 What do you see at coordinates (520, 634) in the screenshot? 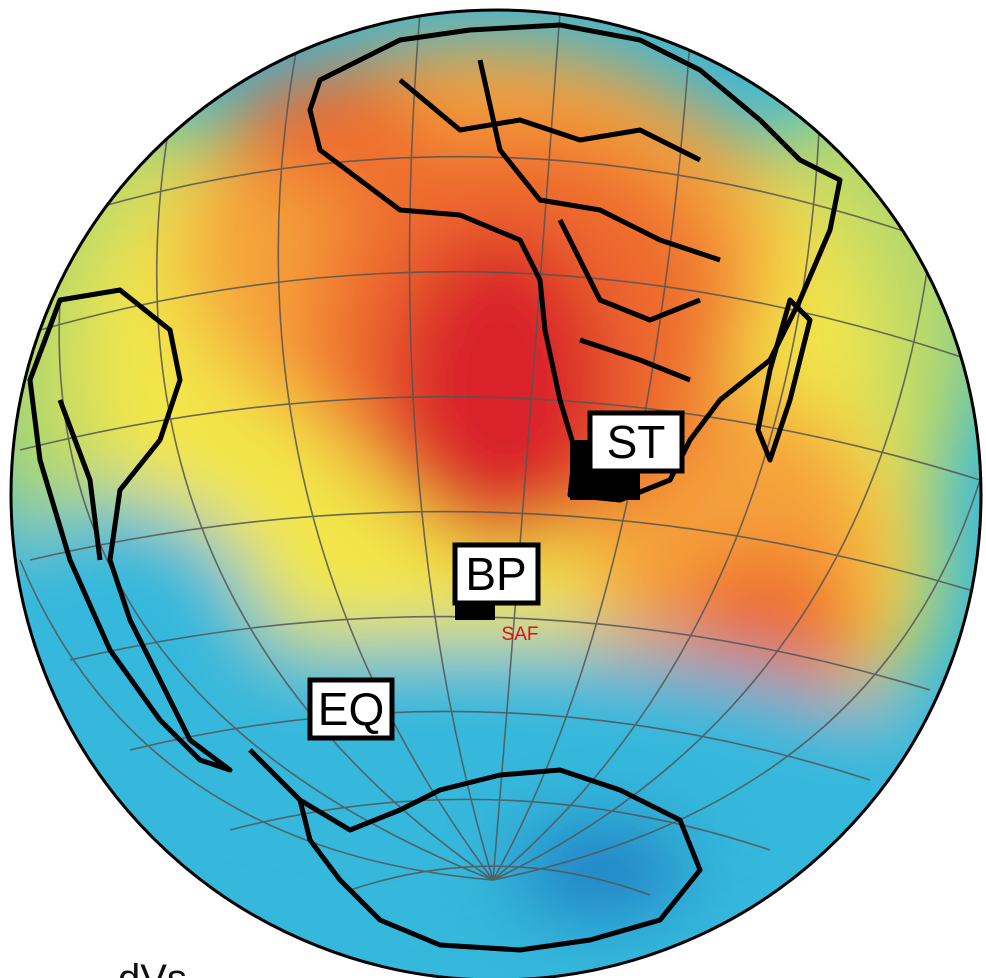
I see `saf-label: SAF` at bounding box center [520, 634].